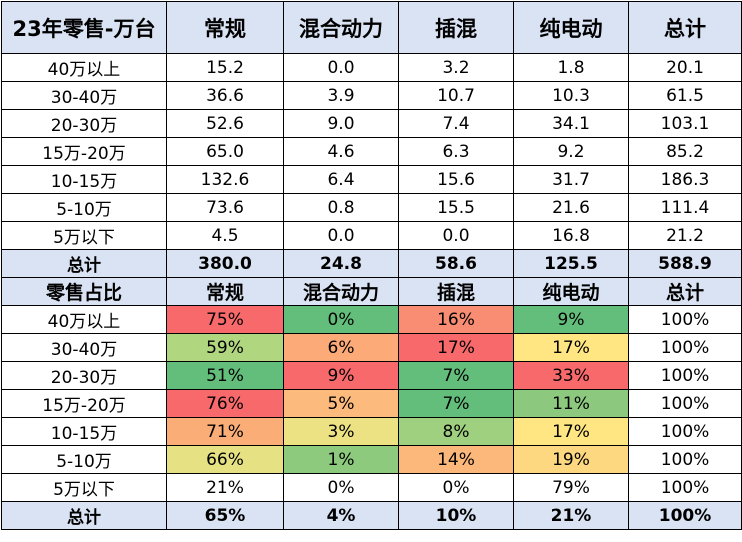 This screenshot has width=742, height=542. I want to click on table1-data-row: 30-40万 36.6 3.9 10.7 10.3 61.5, so click(371, 95).